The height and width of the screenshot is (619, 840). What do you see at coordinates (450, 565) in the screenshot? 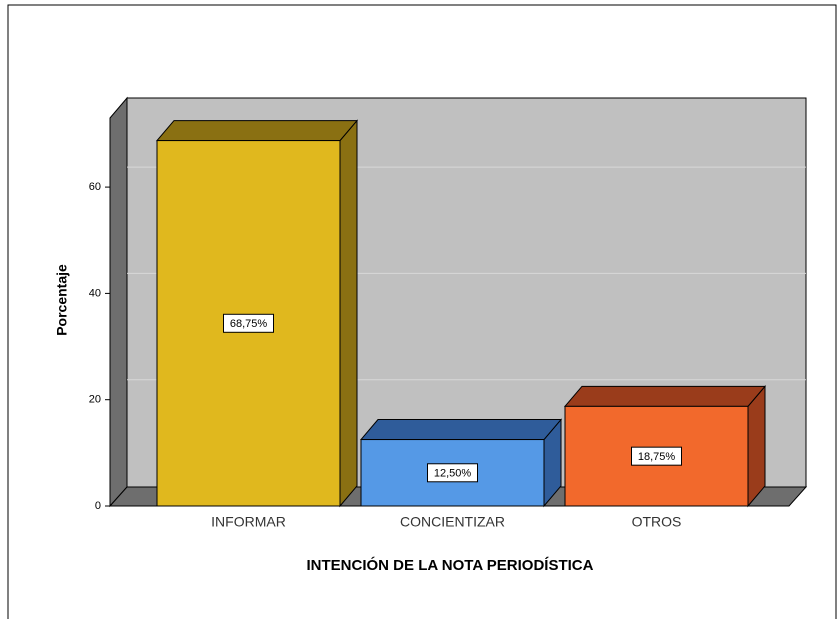
I see `x-axis-title: INTENCIÓN DE LA NOTA PERIODÍSTICA` at bounding box center [450, 565].